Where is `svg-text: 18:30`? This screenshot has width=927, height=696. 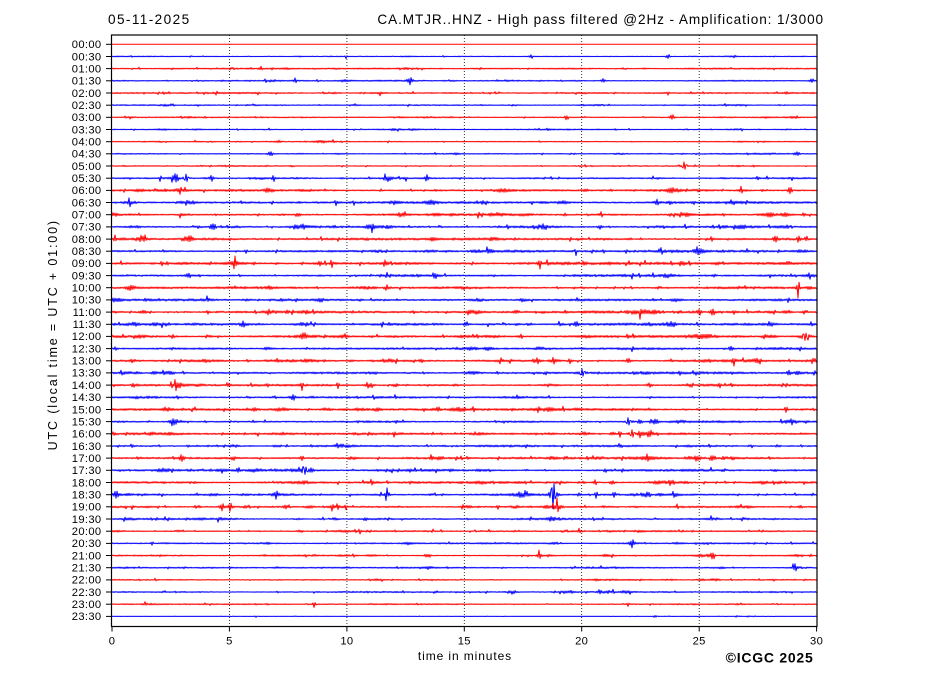 svg-text: 18:30 is located at coordinates (87, 496).